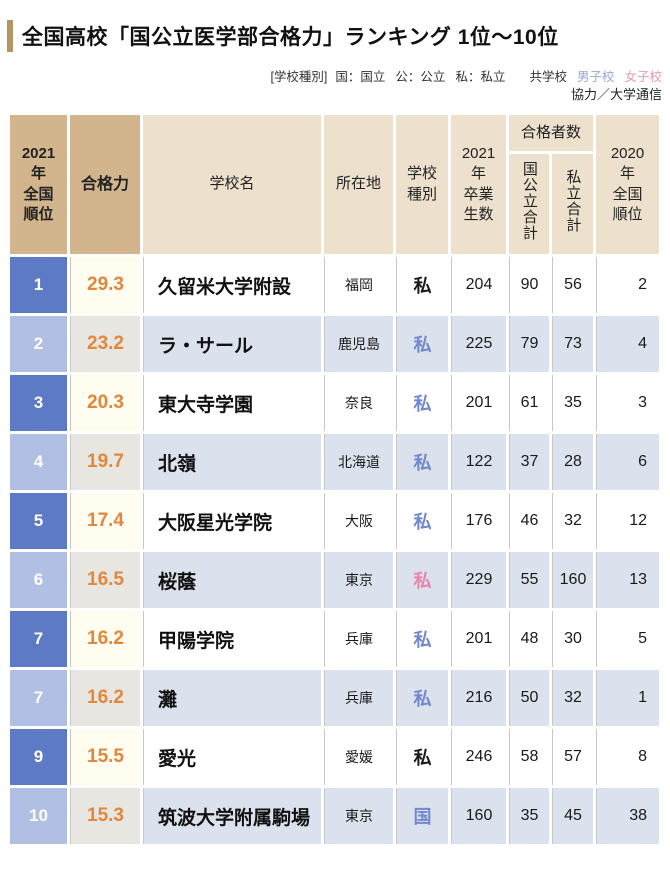  What do you see at coordinates (358, 403) in the screenshot?
I see `prefecture-cell: 奈良` at bounding box center [358, 403].